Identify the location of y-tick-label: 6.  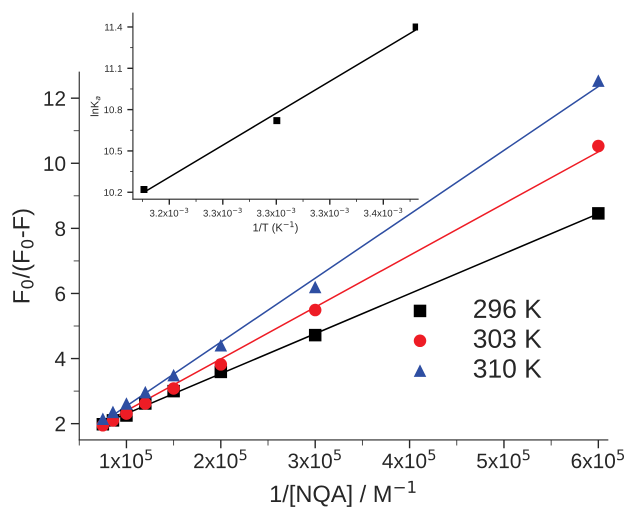
(61, 294).